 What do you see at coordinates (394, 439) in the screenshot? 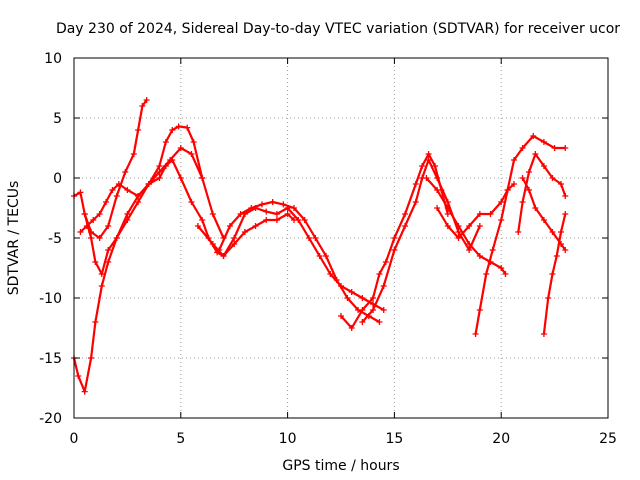
I see `x-tick-label: 15` at bounding box center [394, 439].